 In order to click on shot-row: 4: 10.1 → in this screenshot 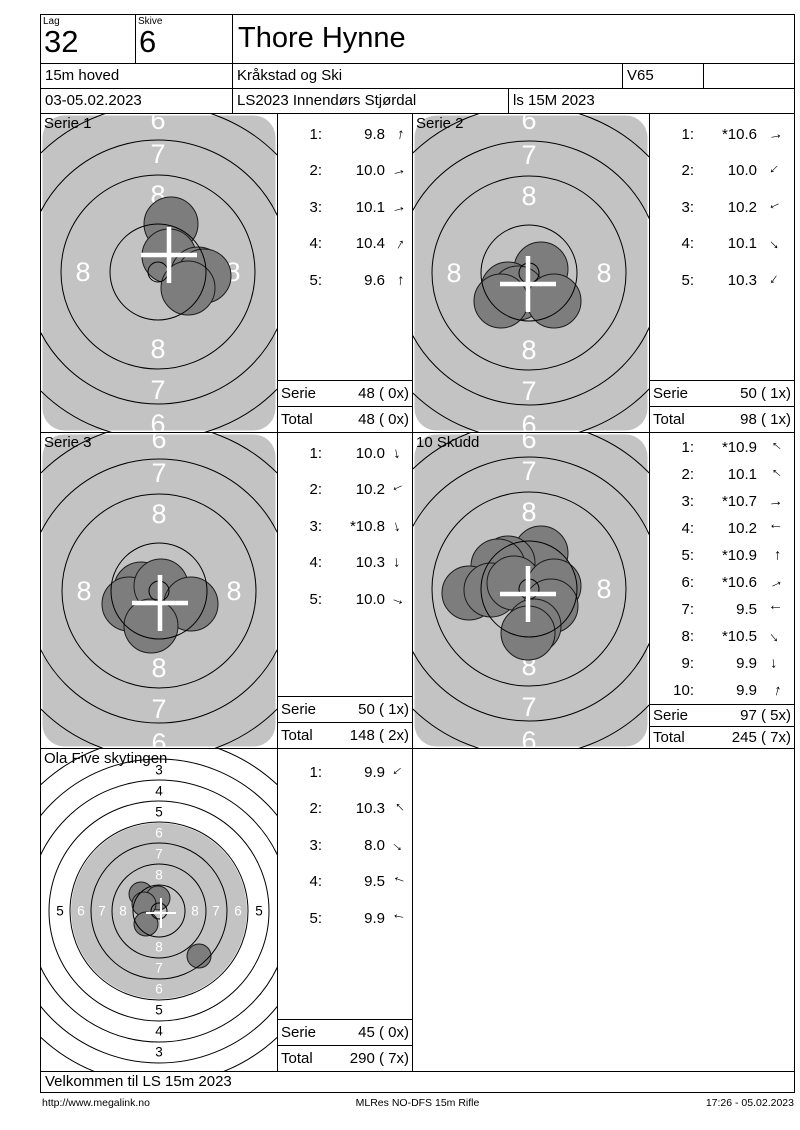, I will do `click(722, 244)`.